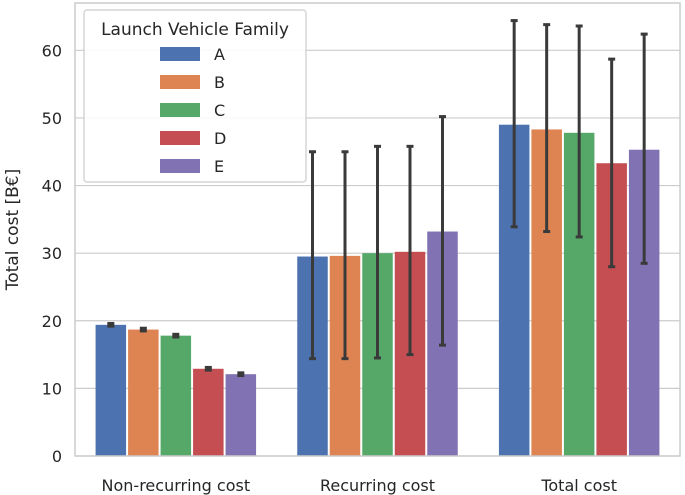 The width and height of the screenshot is (685, 495). I want to click on y-tick-label: 30, so click(52, 253).